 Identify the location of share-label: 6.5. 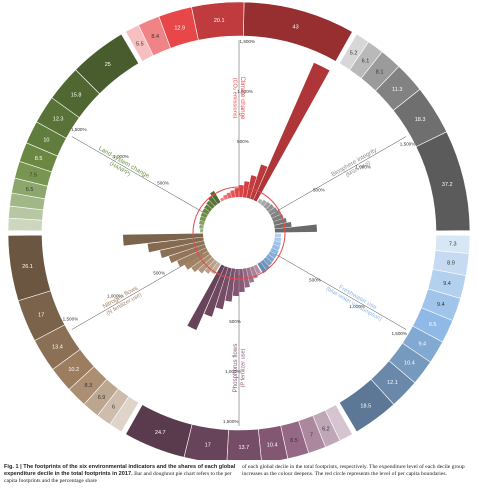
(30, 190).